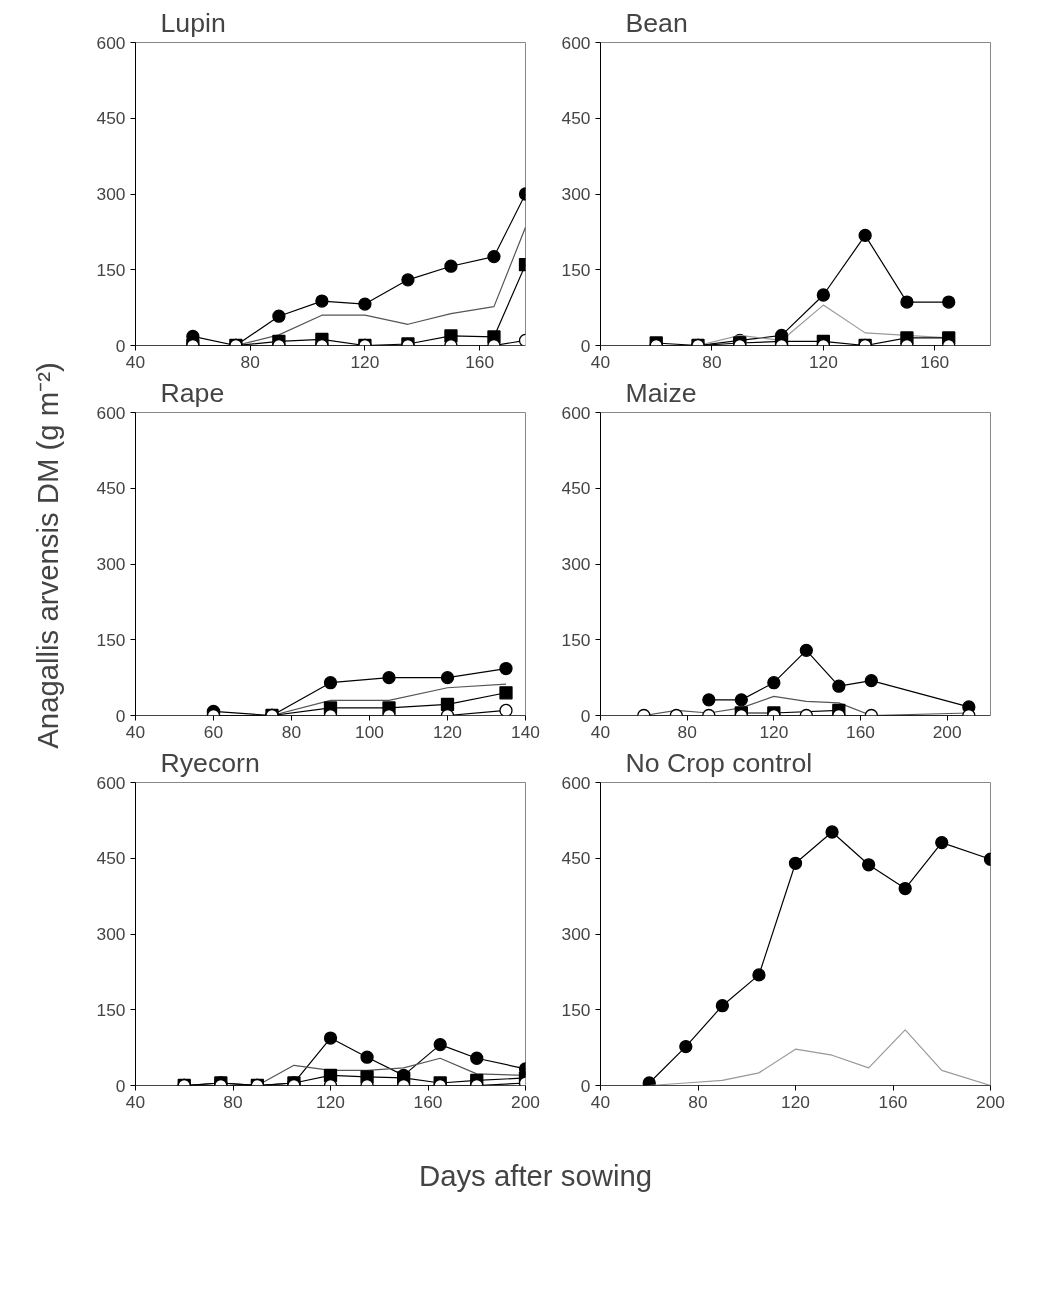  I want to click on x-tick-label: 60, so click(213, 731).